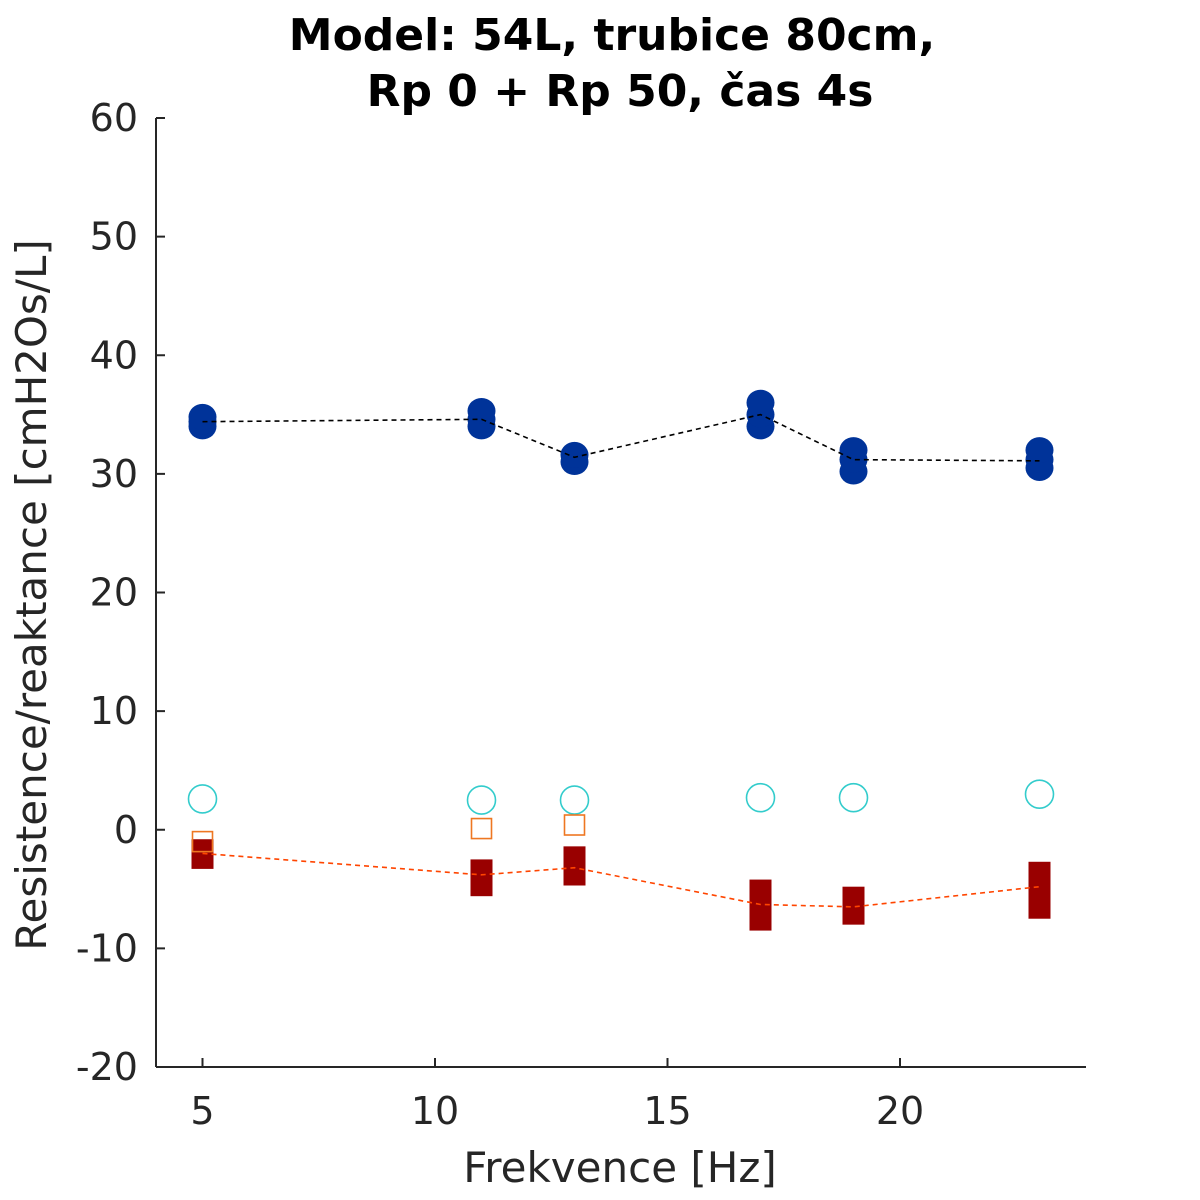 The image size is (1200, 1200). I want to click on chart-title-line-1: Model: 54L, trubice 80cm,, so click(612, 35).